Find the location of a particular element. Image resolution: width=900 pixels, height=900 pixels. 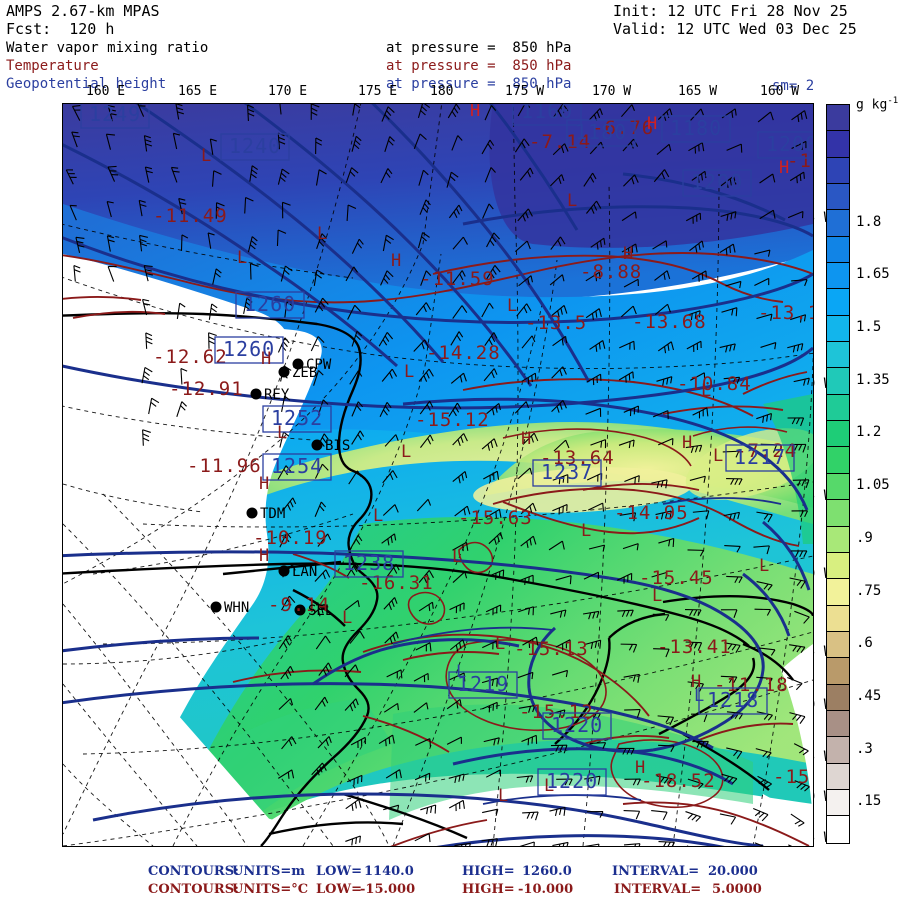

field-label-moisture: Water vapor mixing ratio is located at coordinates (107, 48).